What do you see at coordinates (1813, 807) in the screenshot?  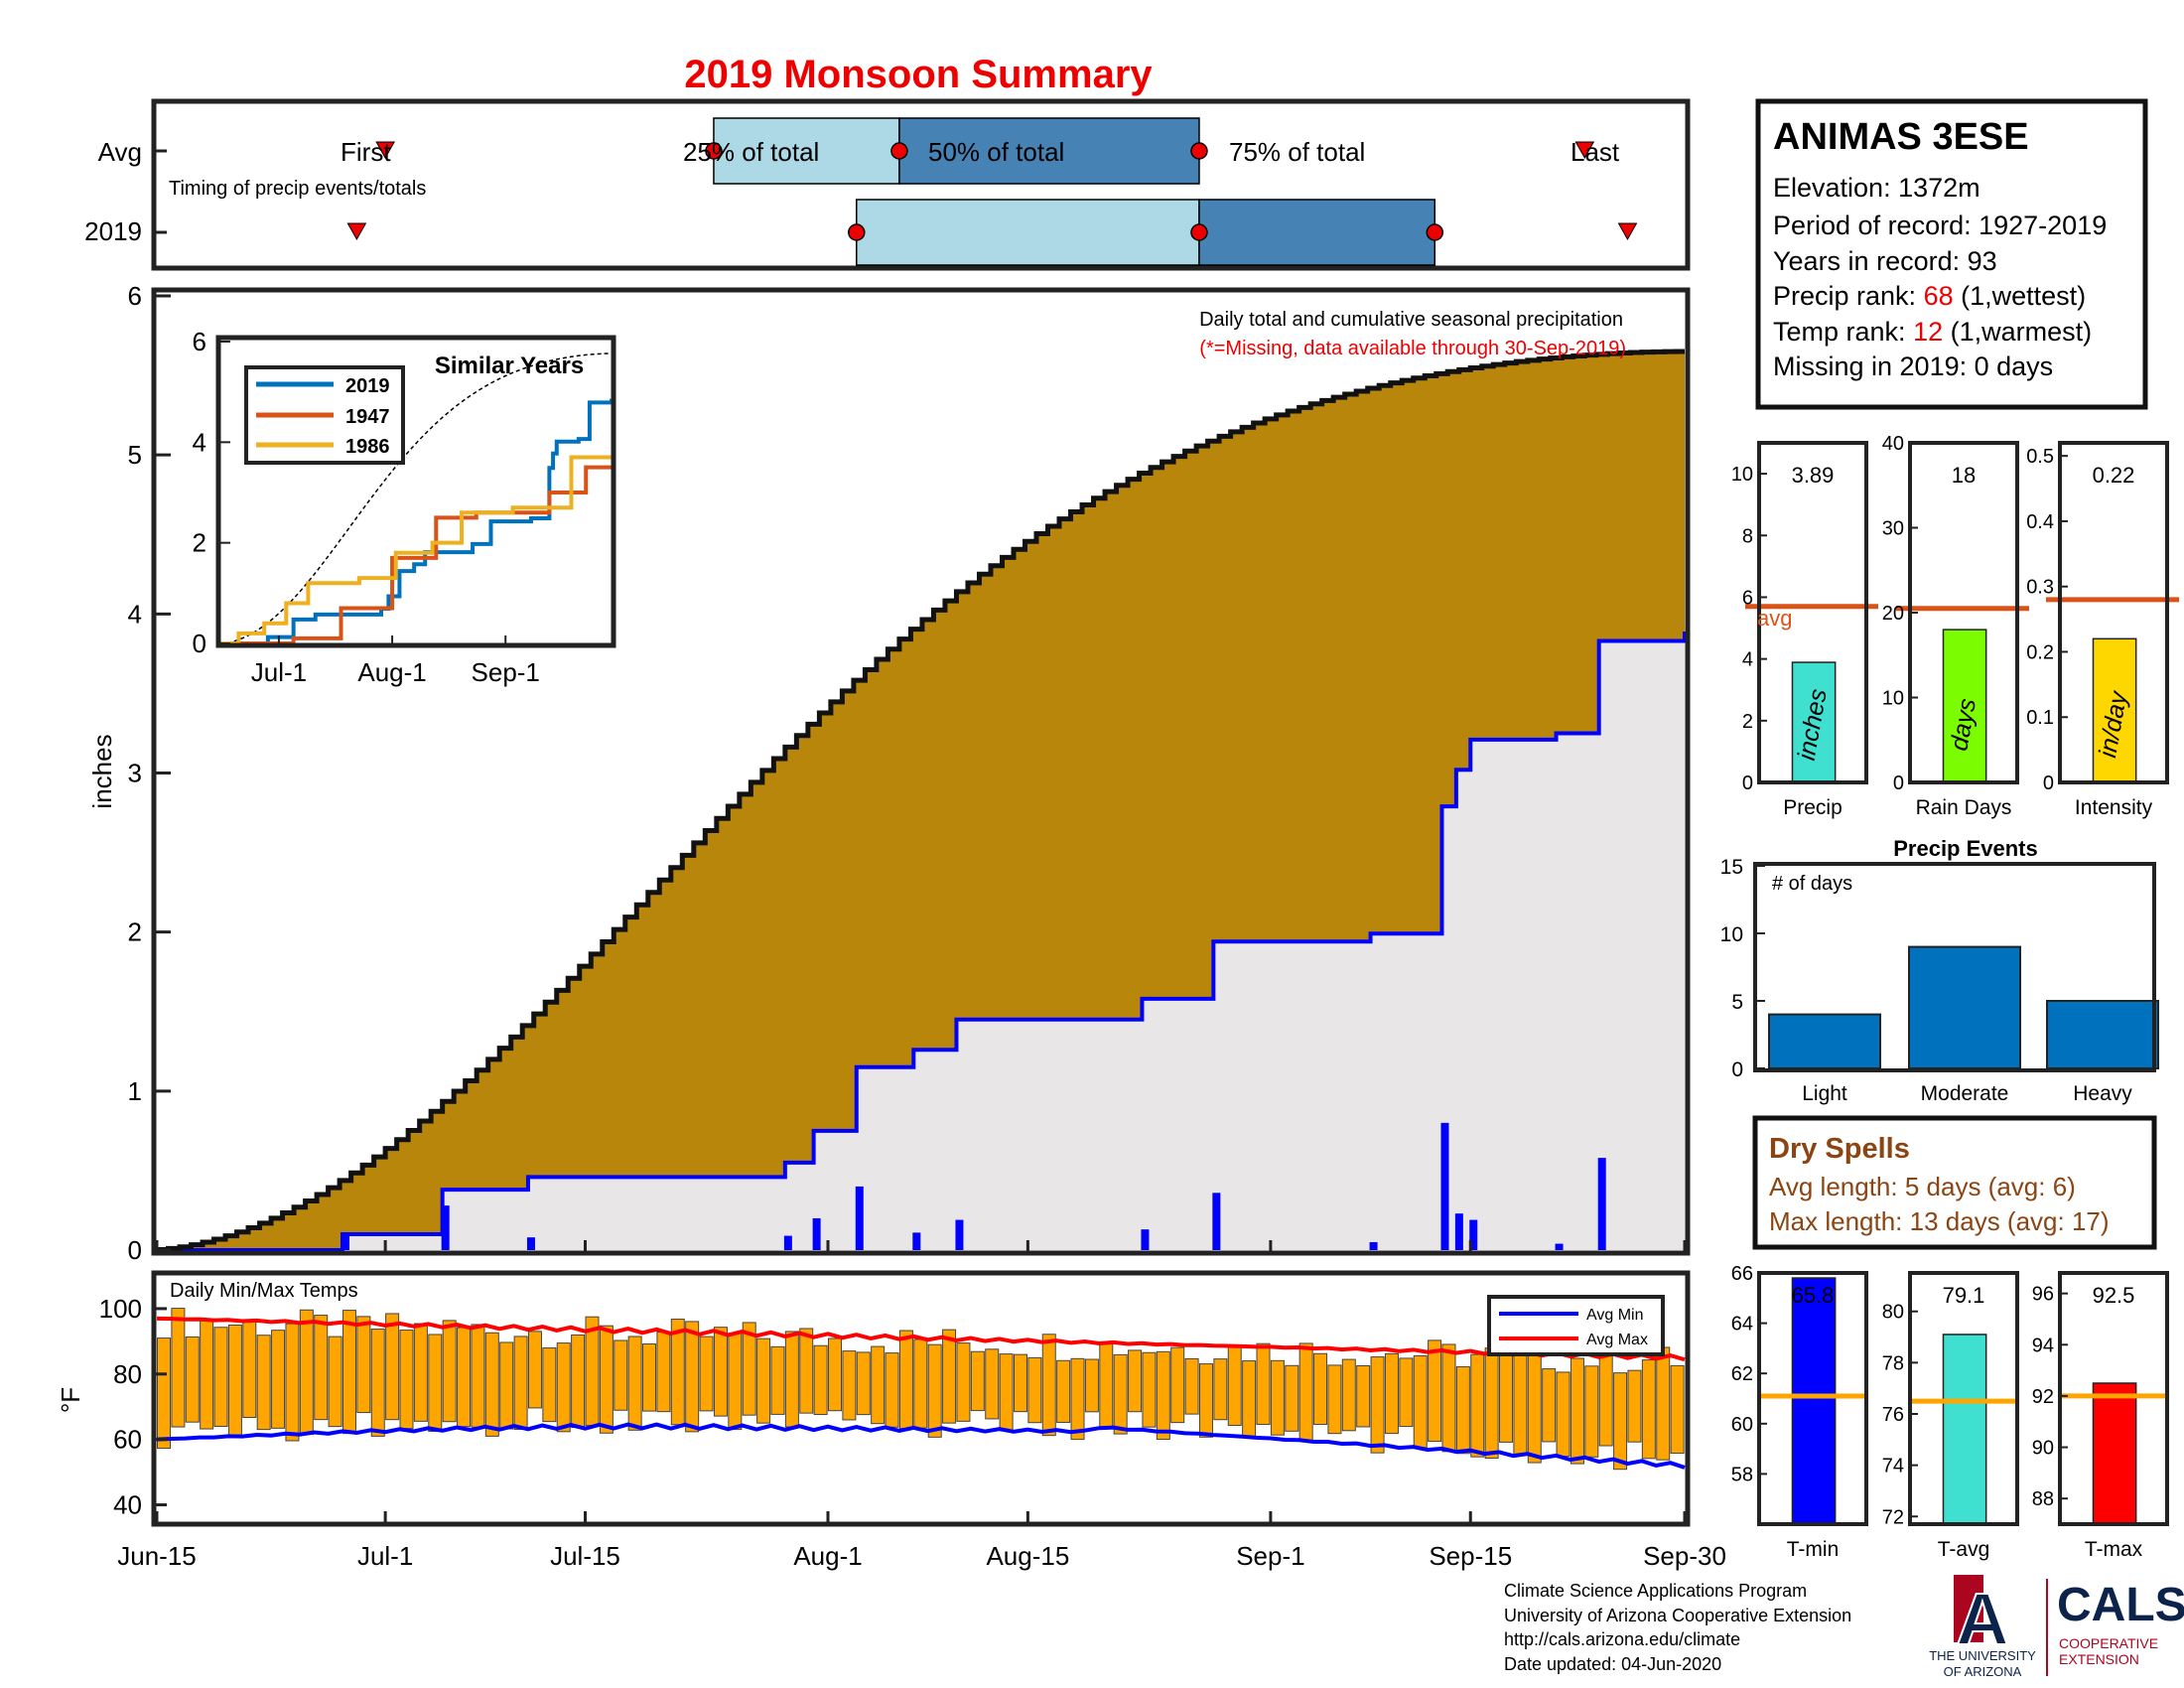 I see `stat-panel-precip-axis-label: Precip` at bounding box center [1813, 807].